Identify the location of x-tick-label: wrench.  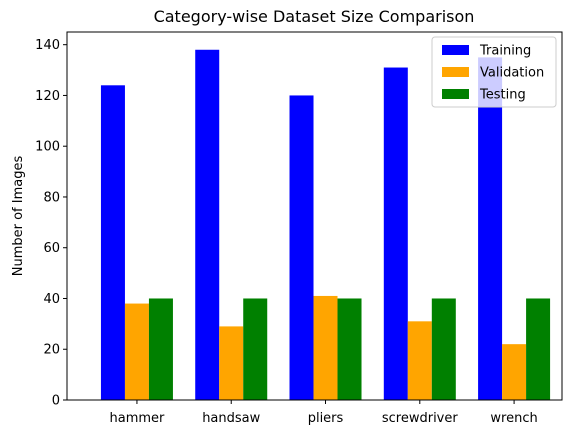
(513, 418).